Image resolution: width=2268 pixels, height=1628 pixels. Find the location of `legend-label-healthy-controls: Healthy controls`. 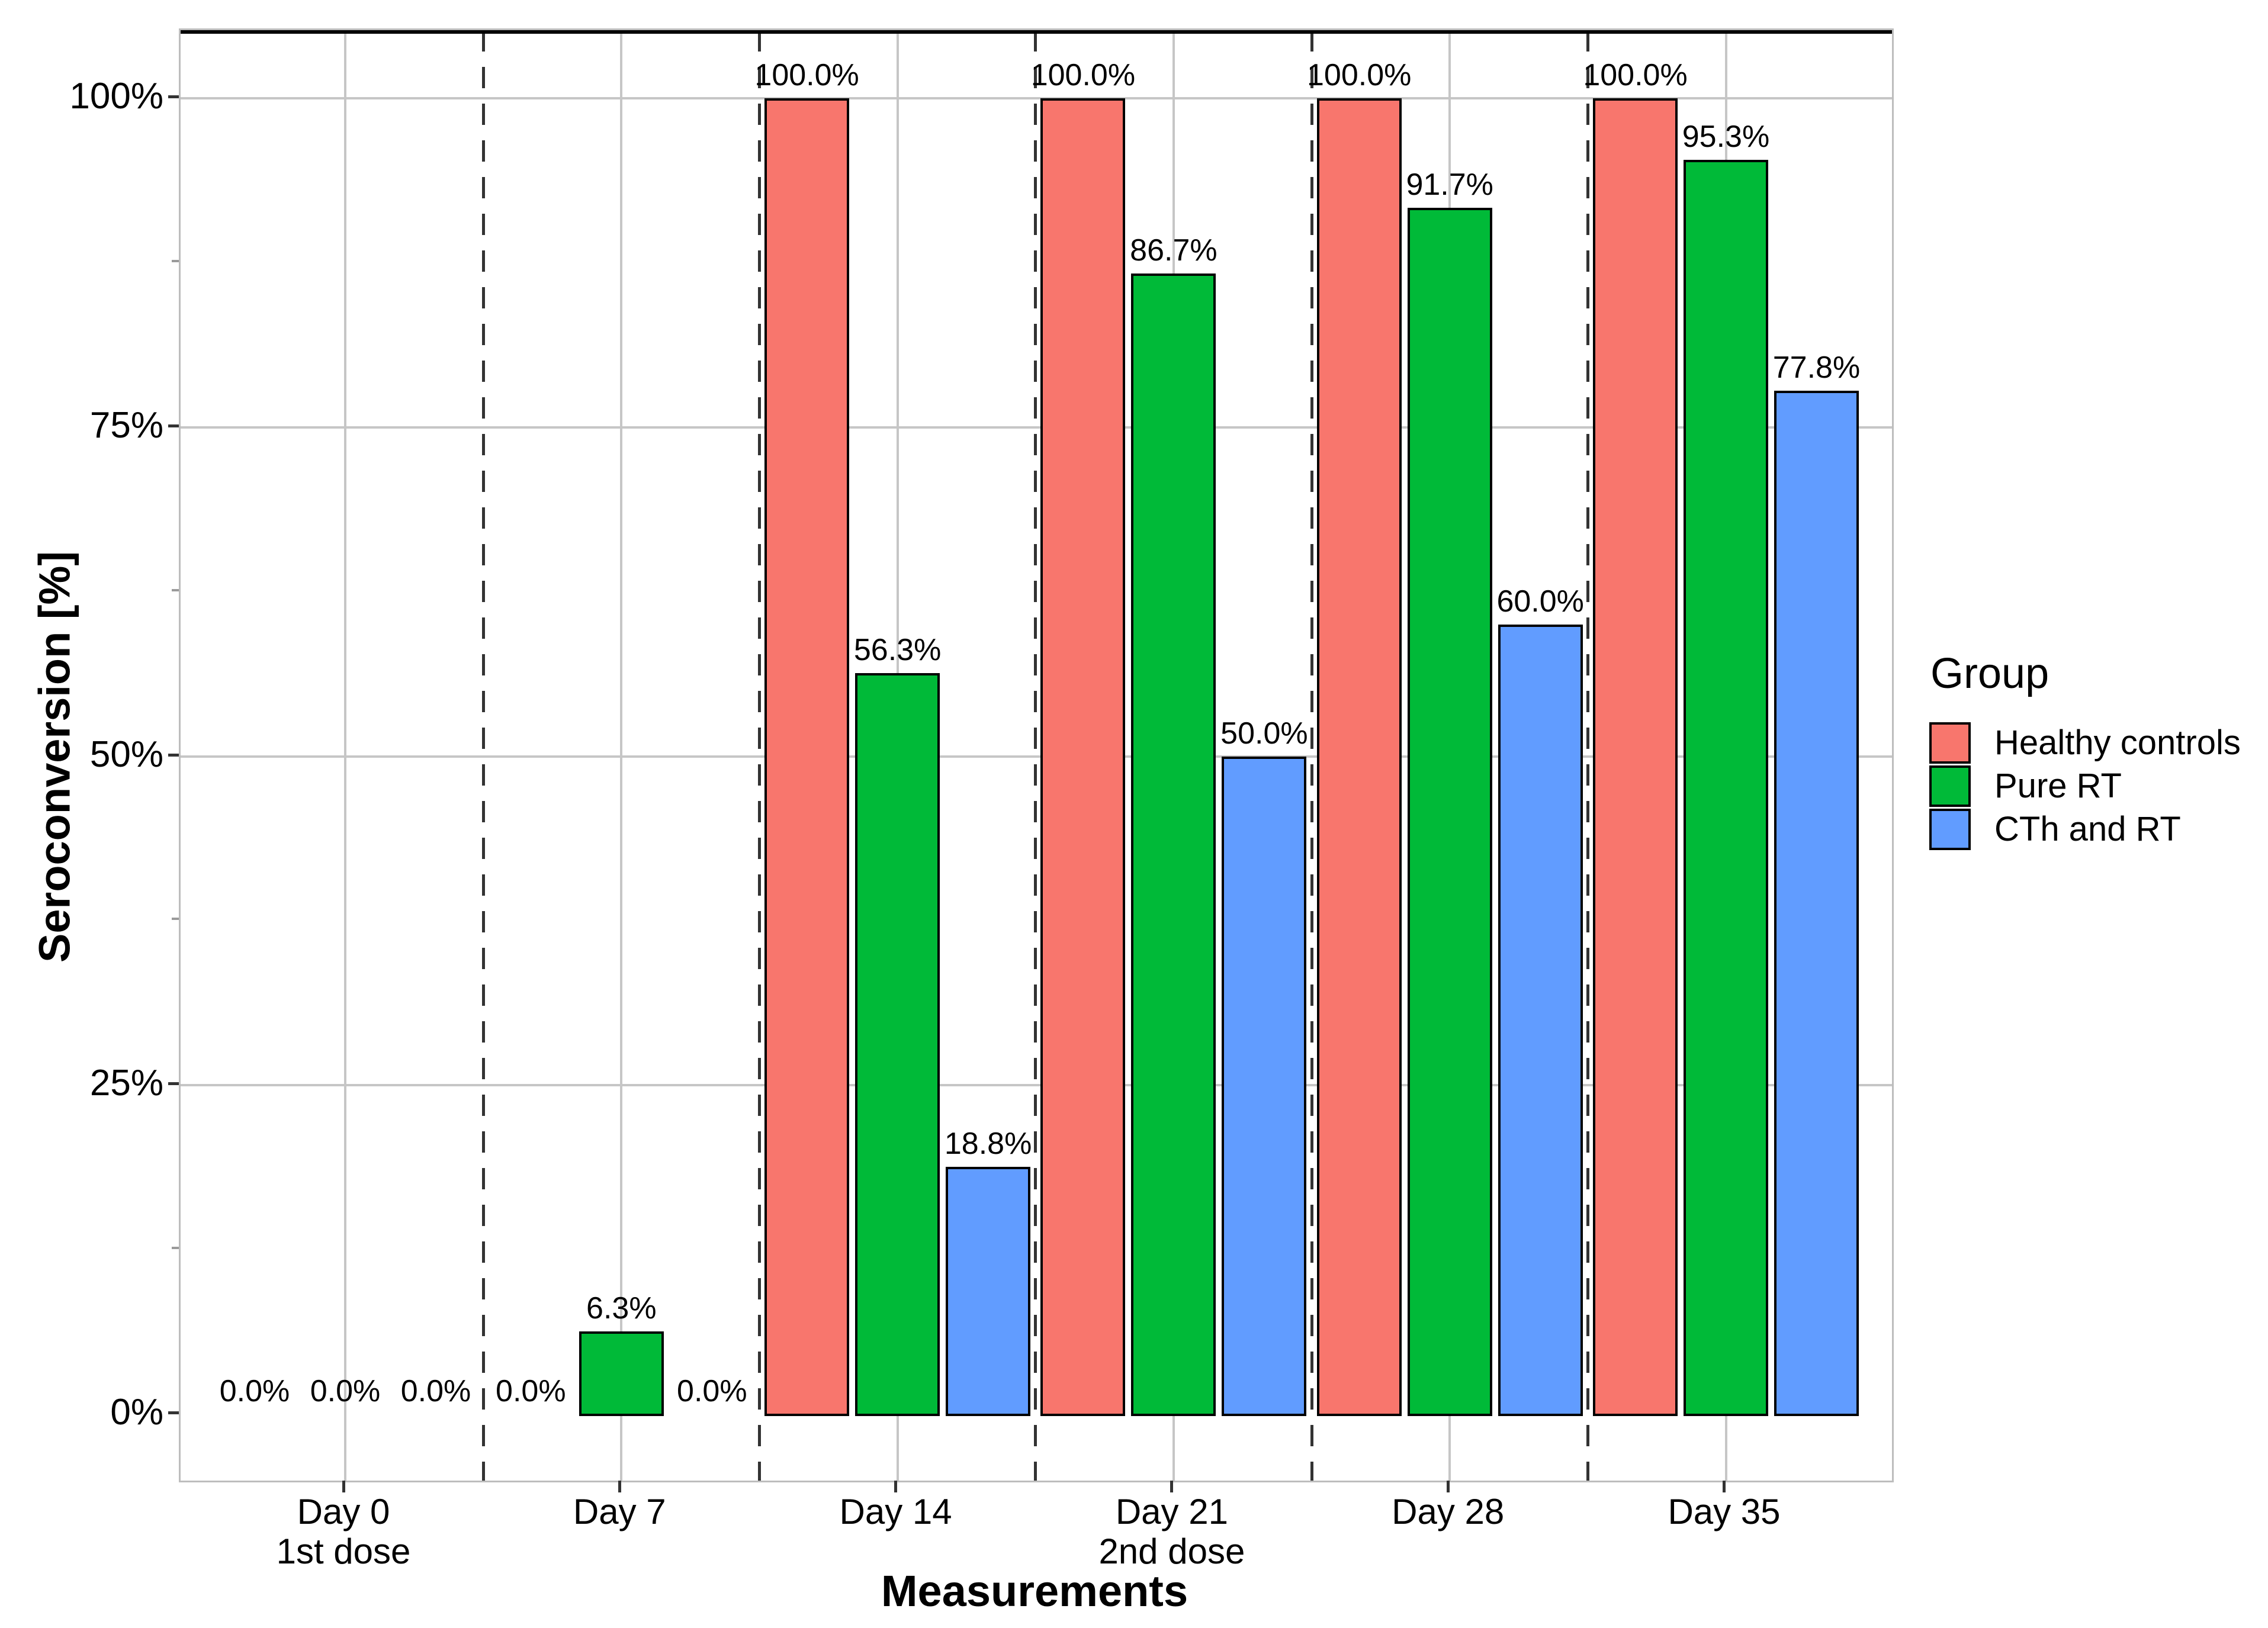

legend-label-healthy-controls: Healthy controls is located at coordinates (2117, 742).